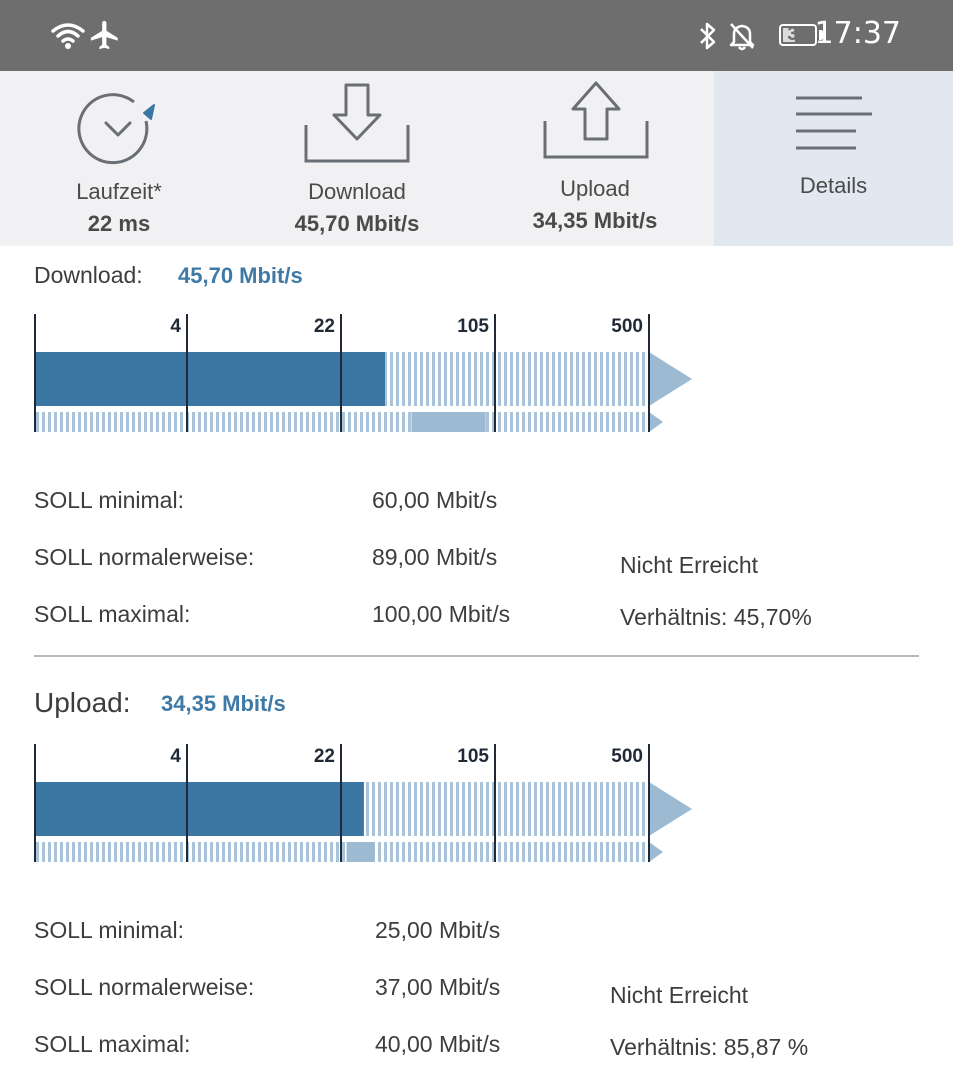 The height and width of the screenshot is (1080, 953). I want to click on upload-soll-normal-label: SOLL normalerweise:, so click(144, 987).